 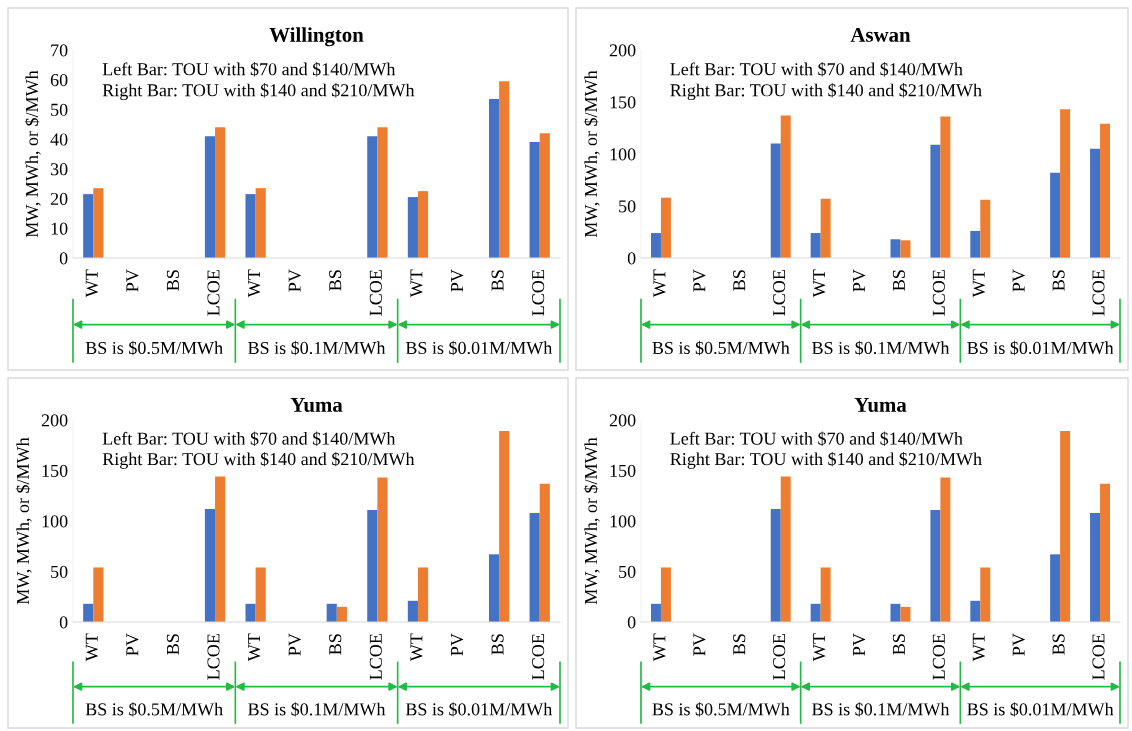 What do you see at coordinates (59, 139) in the screenshot?
I see `y-tick-label: 40` at bounding box center [59, 139].